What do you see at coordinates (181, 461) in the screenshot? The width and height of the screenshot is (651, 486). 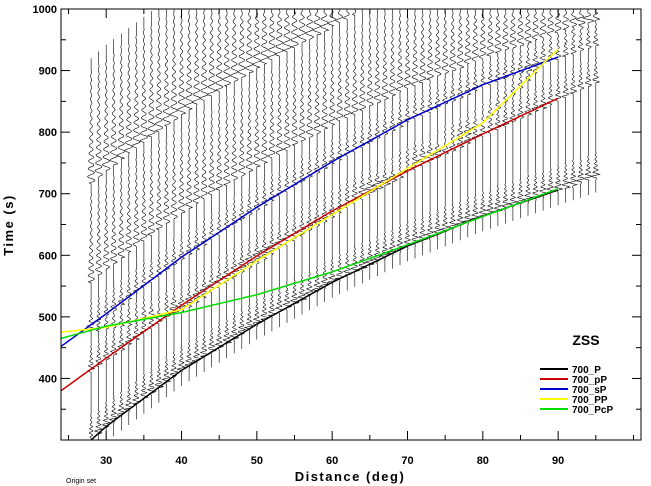 I see `x-tick-label: 40` at bounding box center [181, 461].